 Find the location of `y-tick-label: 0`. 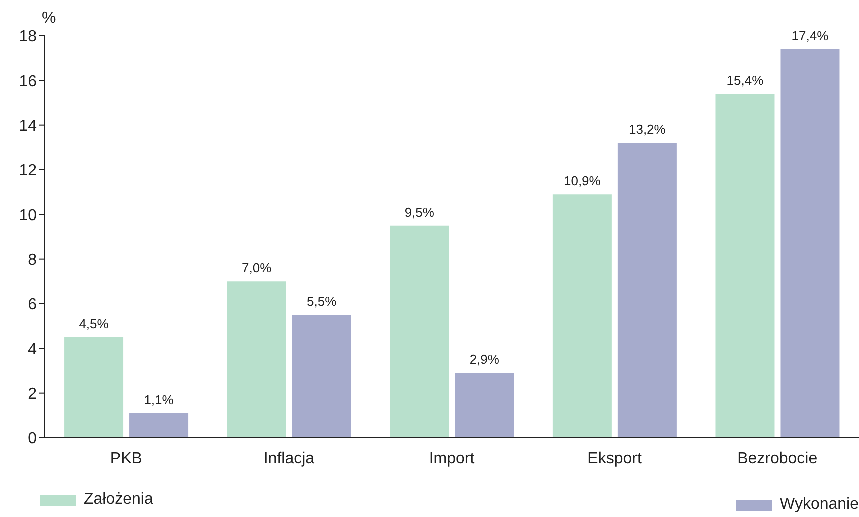

y-tick-label: 0 is located at coordinates (33, 439).